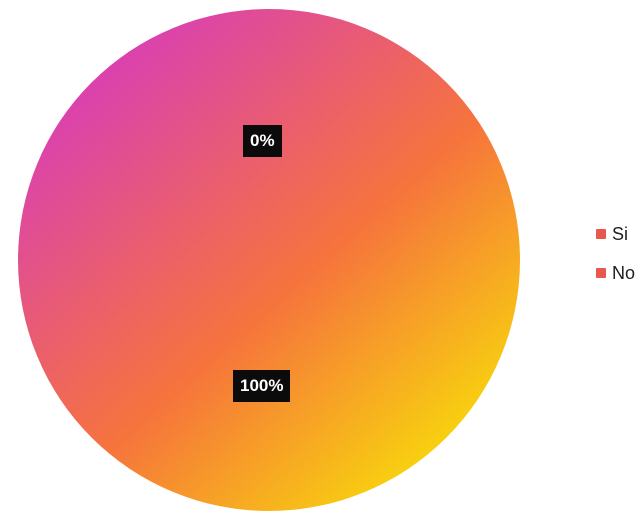 The height and width of the screenshot is (511, 641). I want to click on data-label-si: 0%, so click(262, 141).